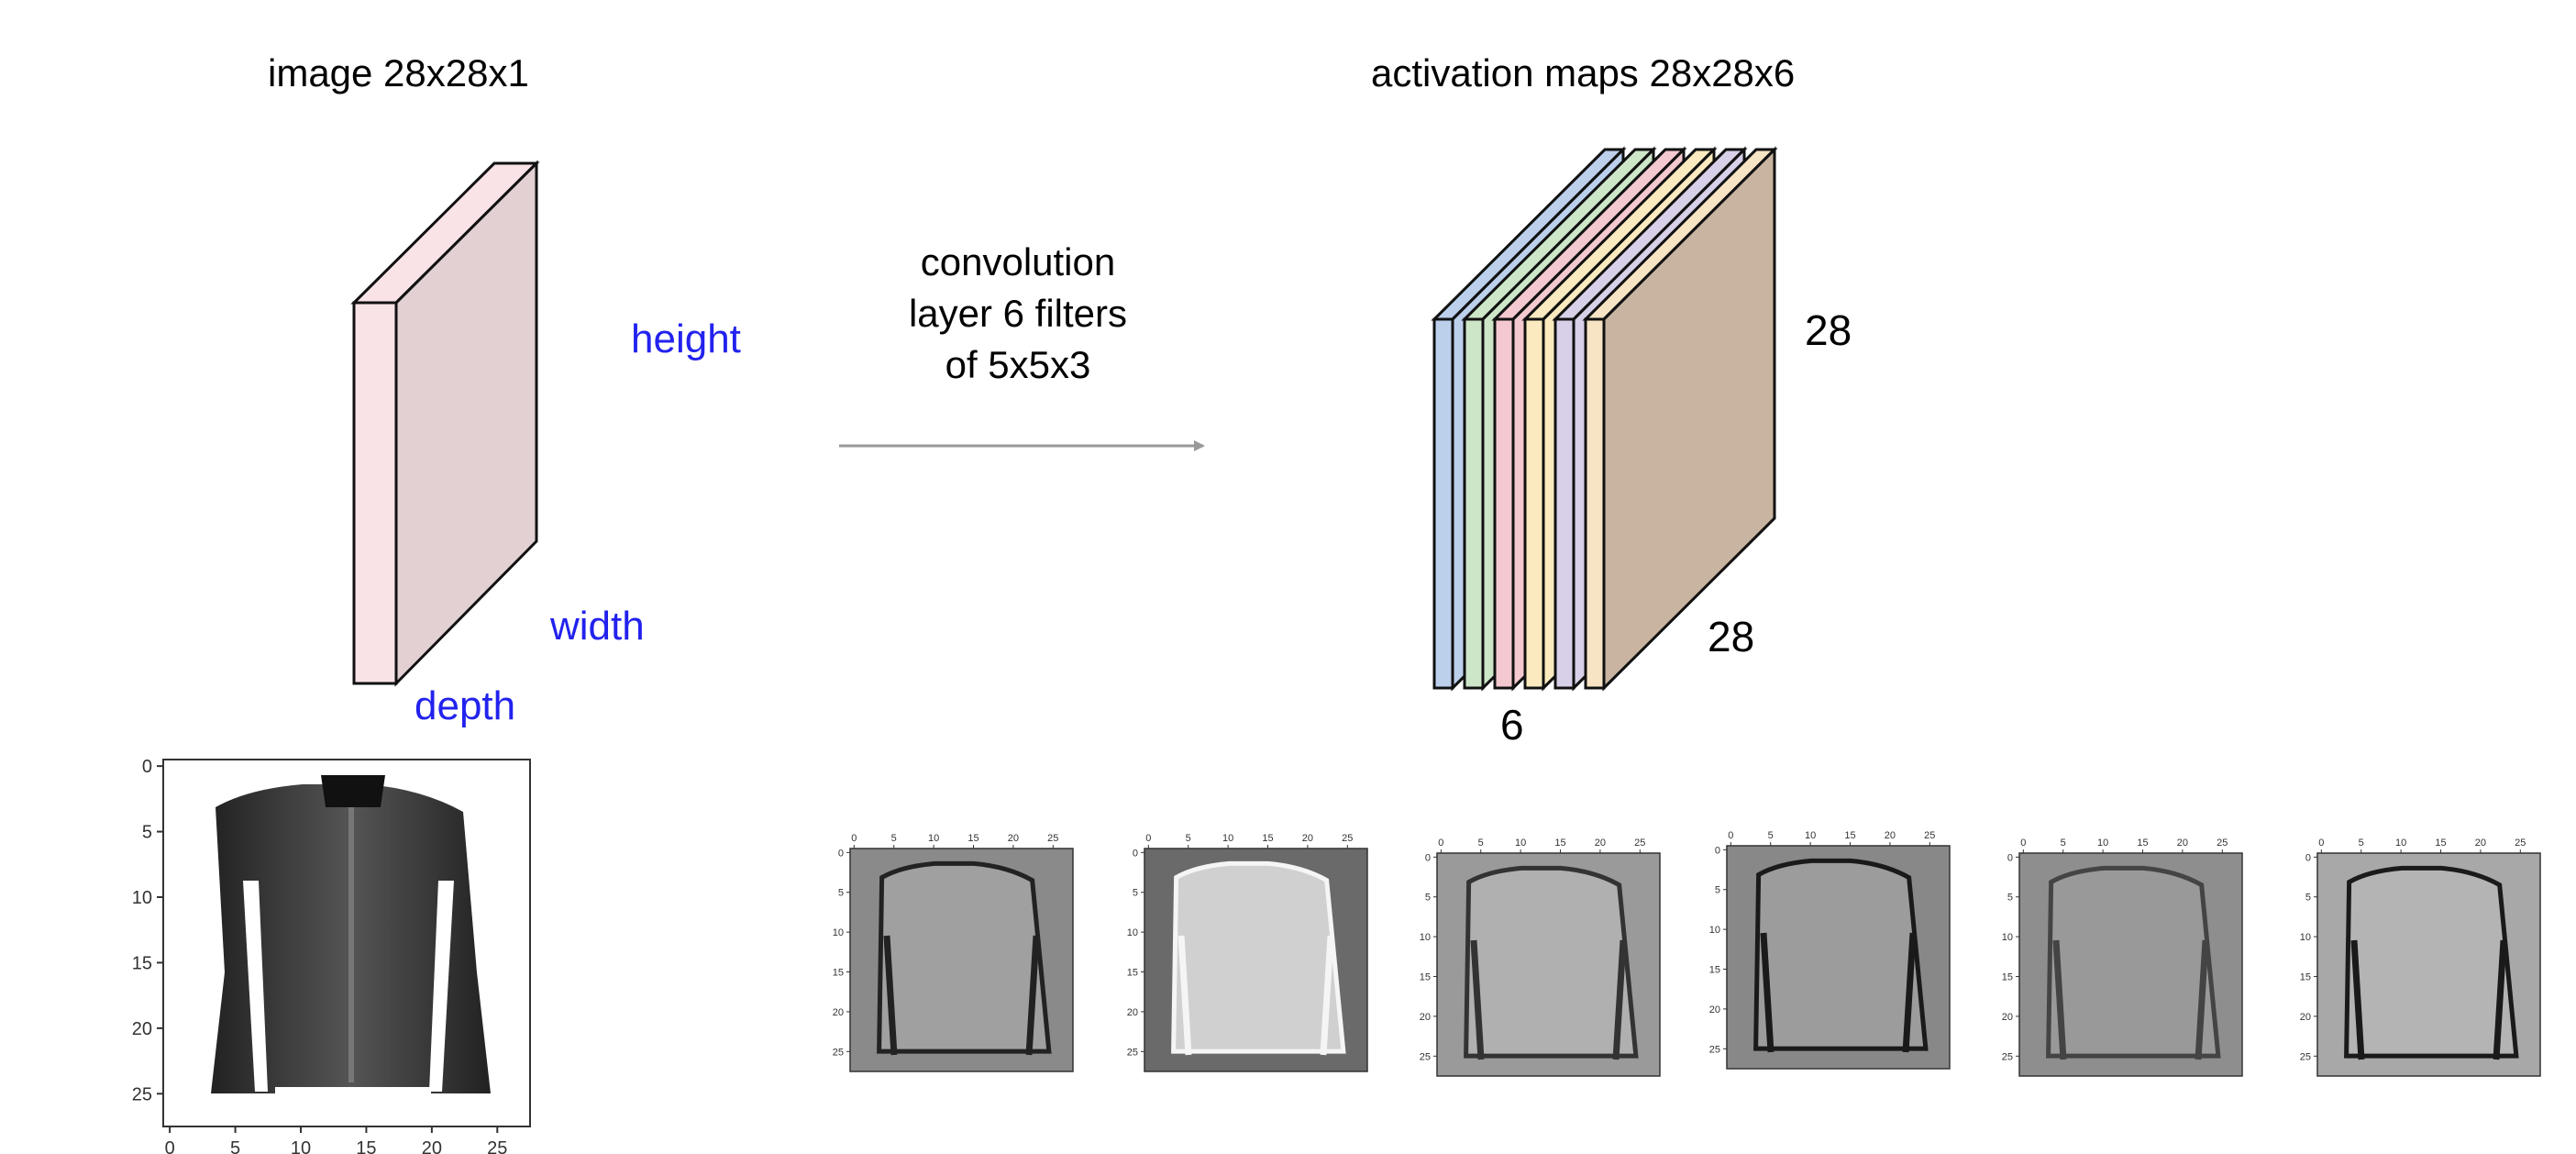  Describe the element at coordinates (366, 1146) in the screenshot. I see `x-tick-label: 15` at that location.